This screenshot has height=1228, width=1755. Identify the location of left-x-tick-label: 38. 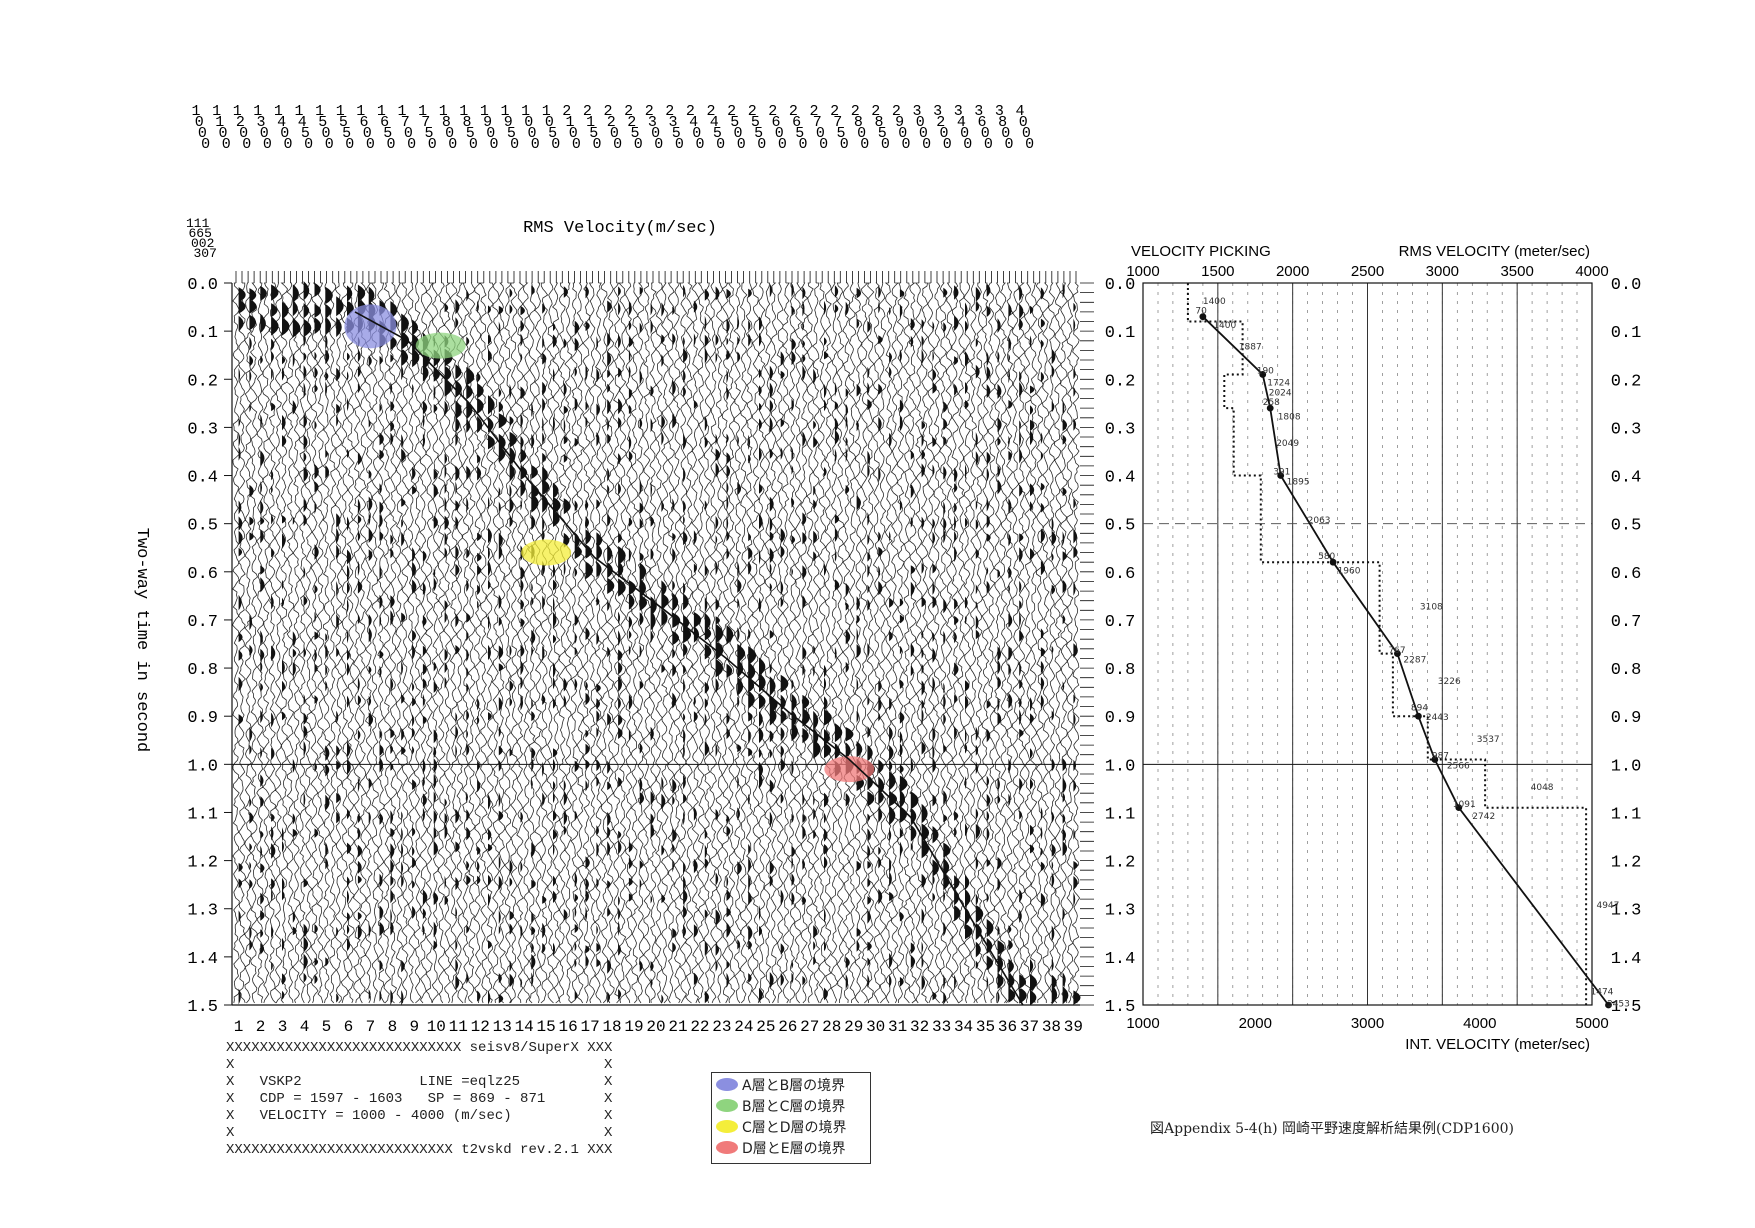
(1051, 1027).